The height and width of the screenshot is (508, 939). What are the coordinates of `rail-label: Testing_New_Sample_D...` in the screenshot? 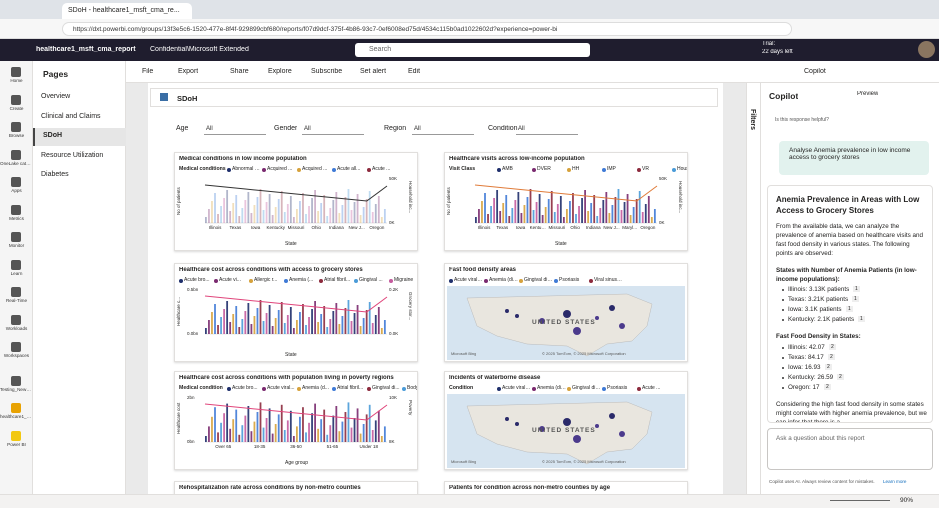 It's located at (16, 389).